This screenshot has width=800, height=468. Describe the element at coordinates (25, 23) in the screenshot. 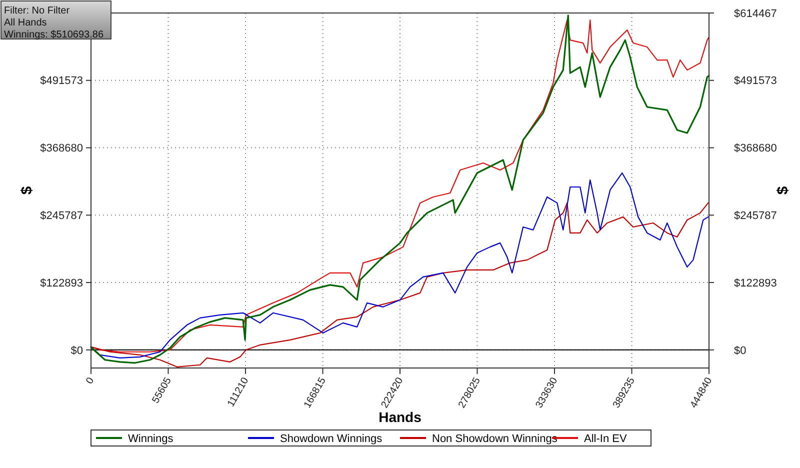

I see `text: All Hands` at that location.